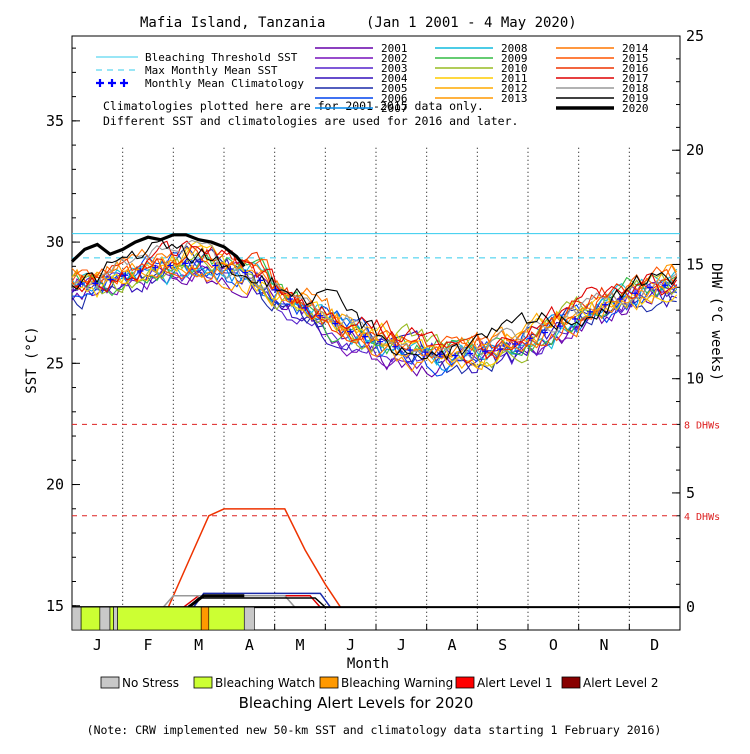 The image size is (750, 754). What do you see at coordinates (55, 242) in the screenshot?
I see `sst-tick-label: 30` at bounding box center [55, 242].